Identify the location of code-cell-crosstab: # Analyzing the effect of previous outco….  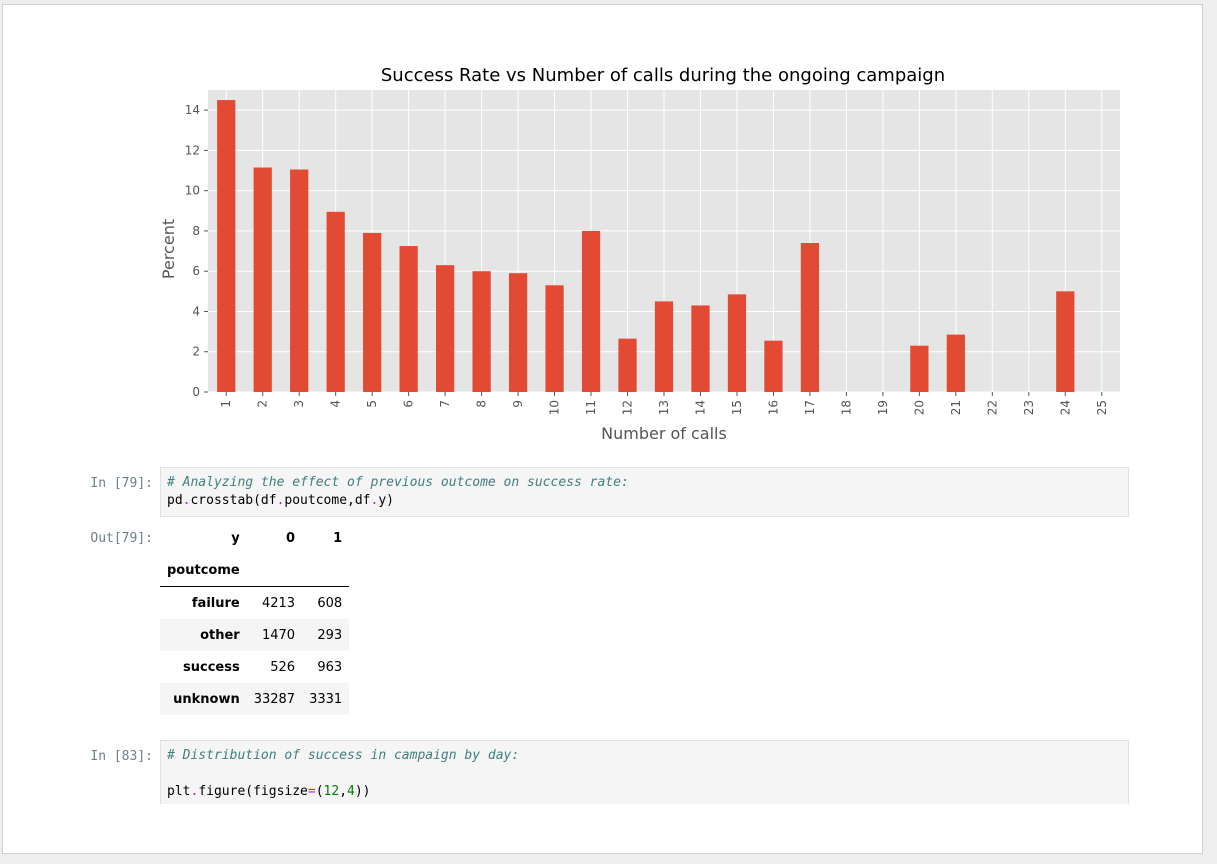
(644, 492).